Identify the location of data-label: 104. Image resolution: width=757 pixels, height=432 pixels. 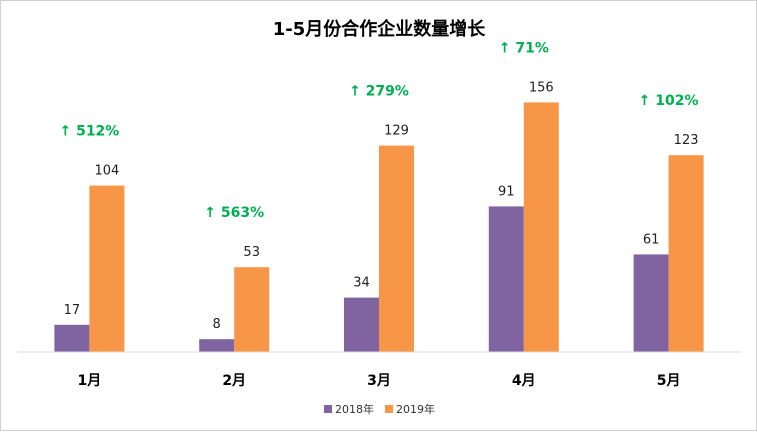
(106, 171).